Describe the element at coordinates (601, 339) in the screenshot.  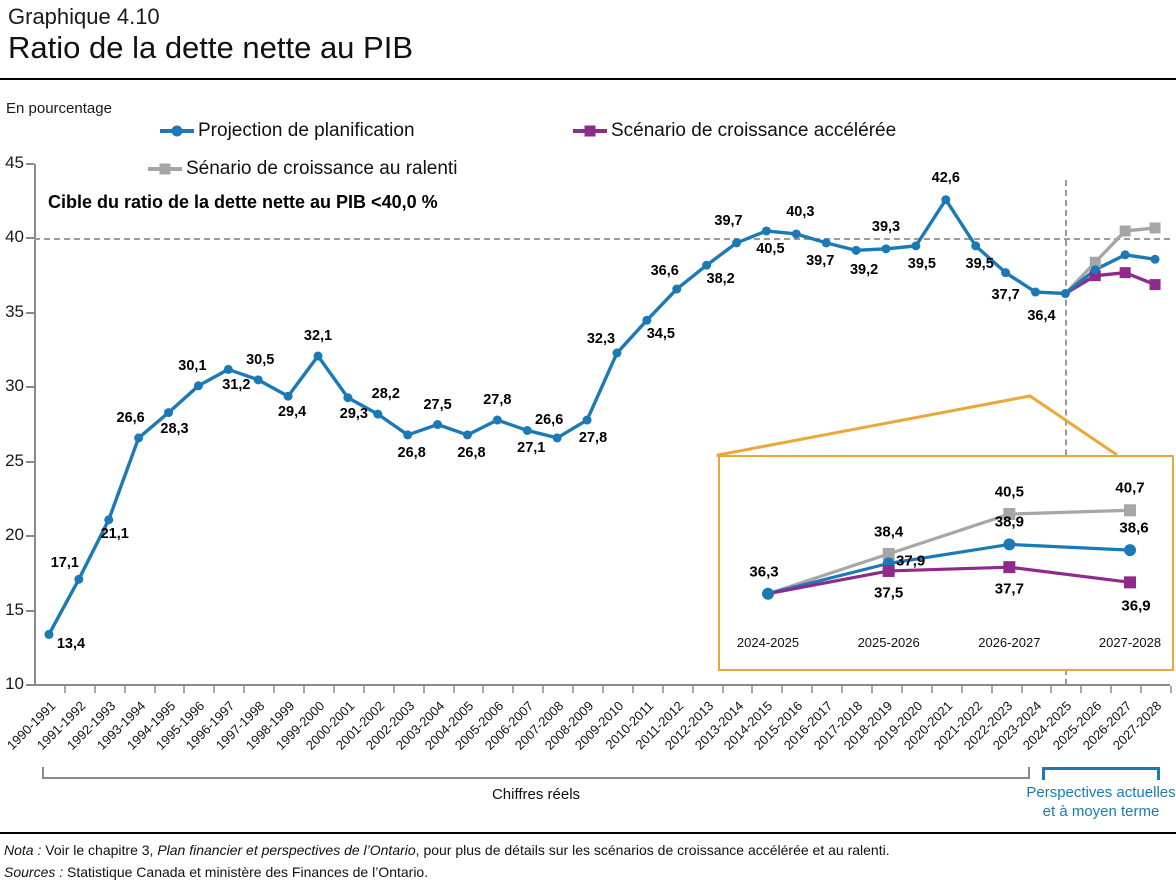
I see `data-point-label: 32,3` at that location.